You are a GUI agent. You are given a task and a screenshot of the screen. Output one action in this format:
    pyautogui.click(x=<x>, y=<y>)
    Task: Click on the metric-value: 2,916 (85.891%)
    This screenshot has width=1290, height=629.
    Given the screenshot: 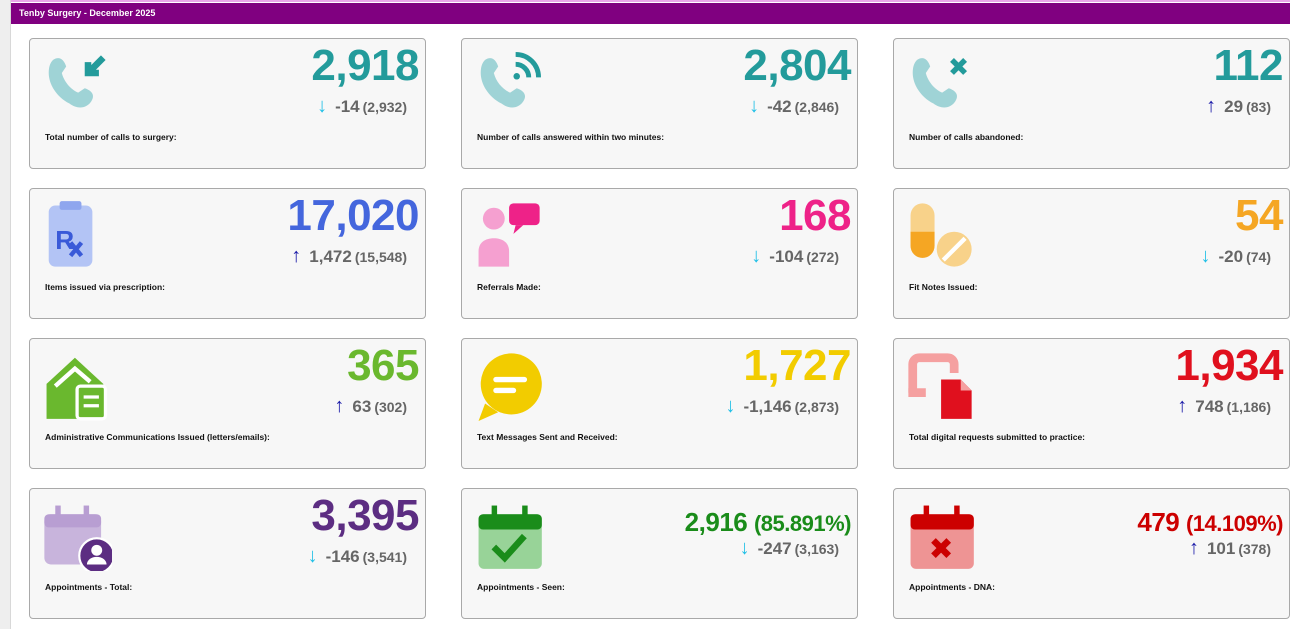 What is the action you would take?
    pyautogui.click(x=768, y=522)
    